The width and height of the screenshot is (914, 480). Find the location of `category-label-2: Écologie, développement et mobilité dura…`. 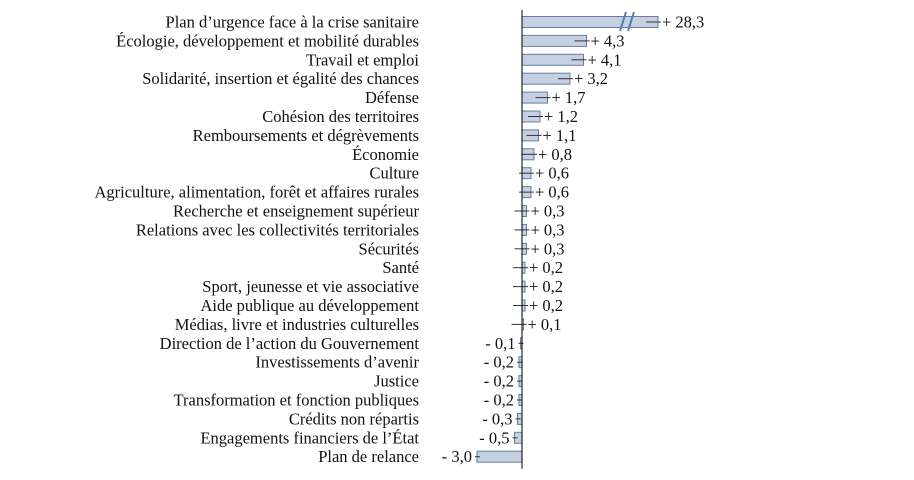

category-label-2: Écologie, développement et mobilité dura… is located at coordinates (267, 40).